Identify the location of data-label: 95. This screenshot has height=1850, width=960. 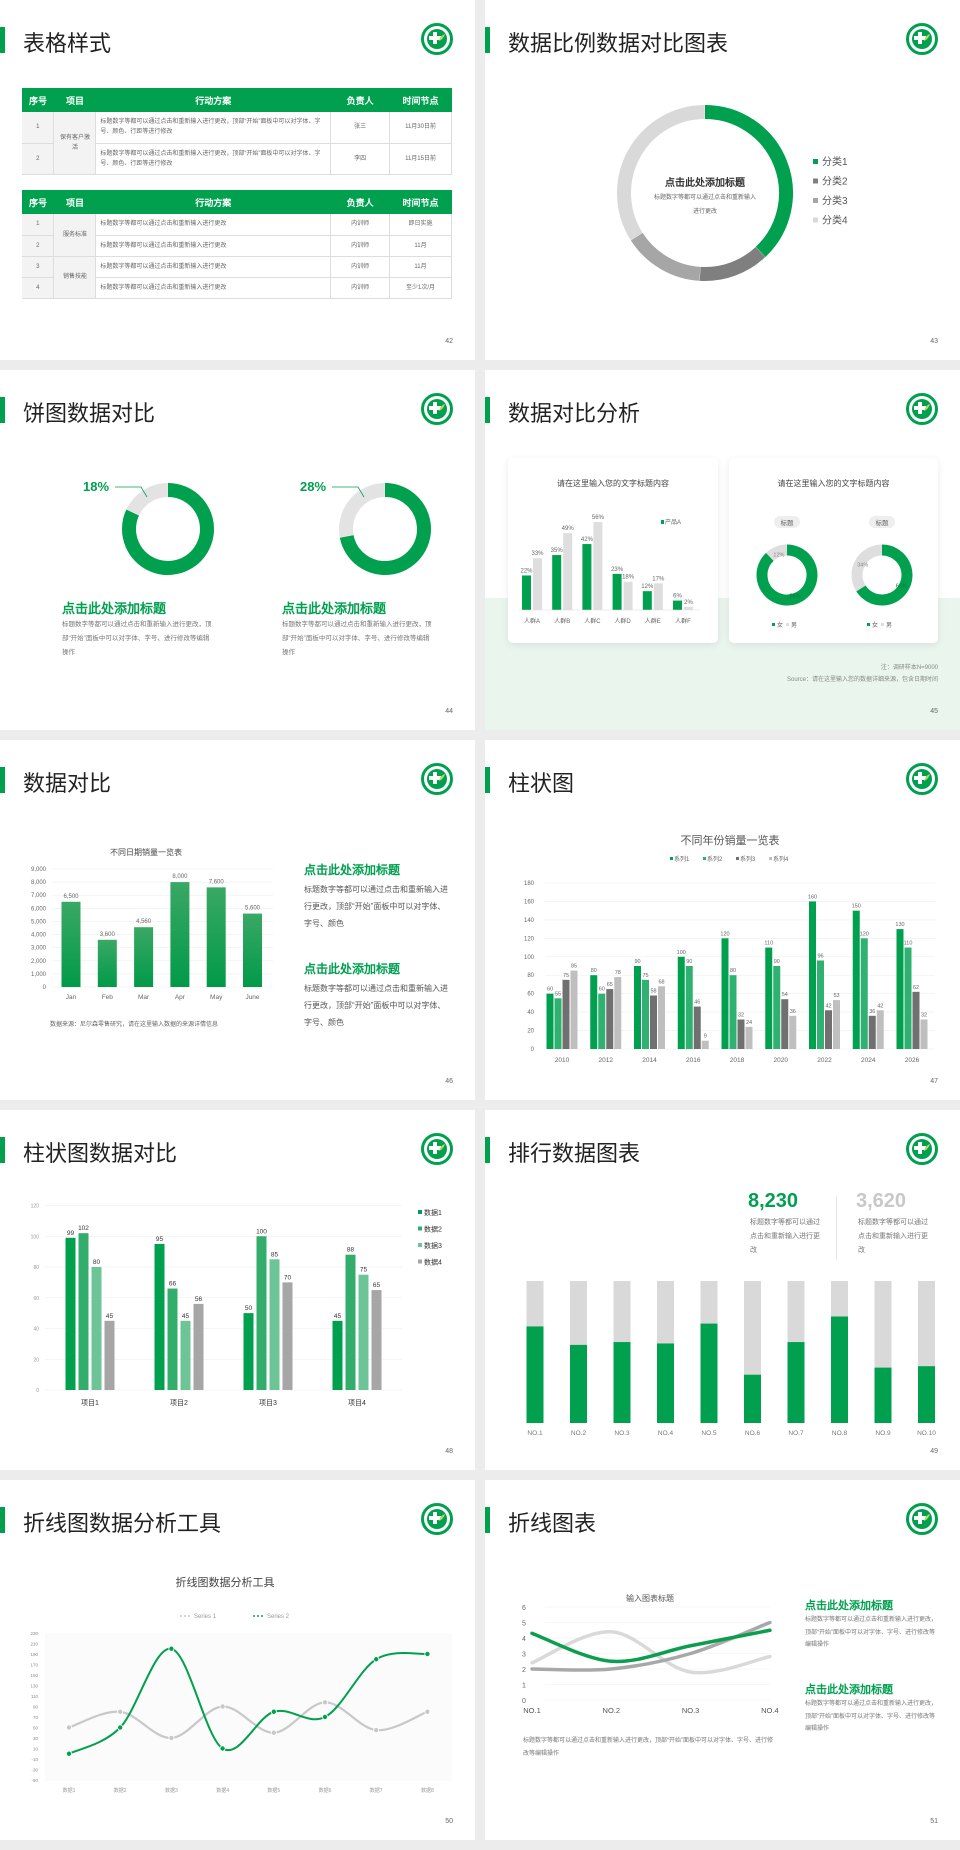
(160, 1239).